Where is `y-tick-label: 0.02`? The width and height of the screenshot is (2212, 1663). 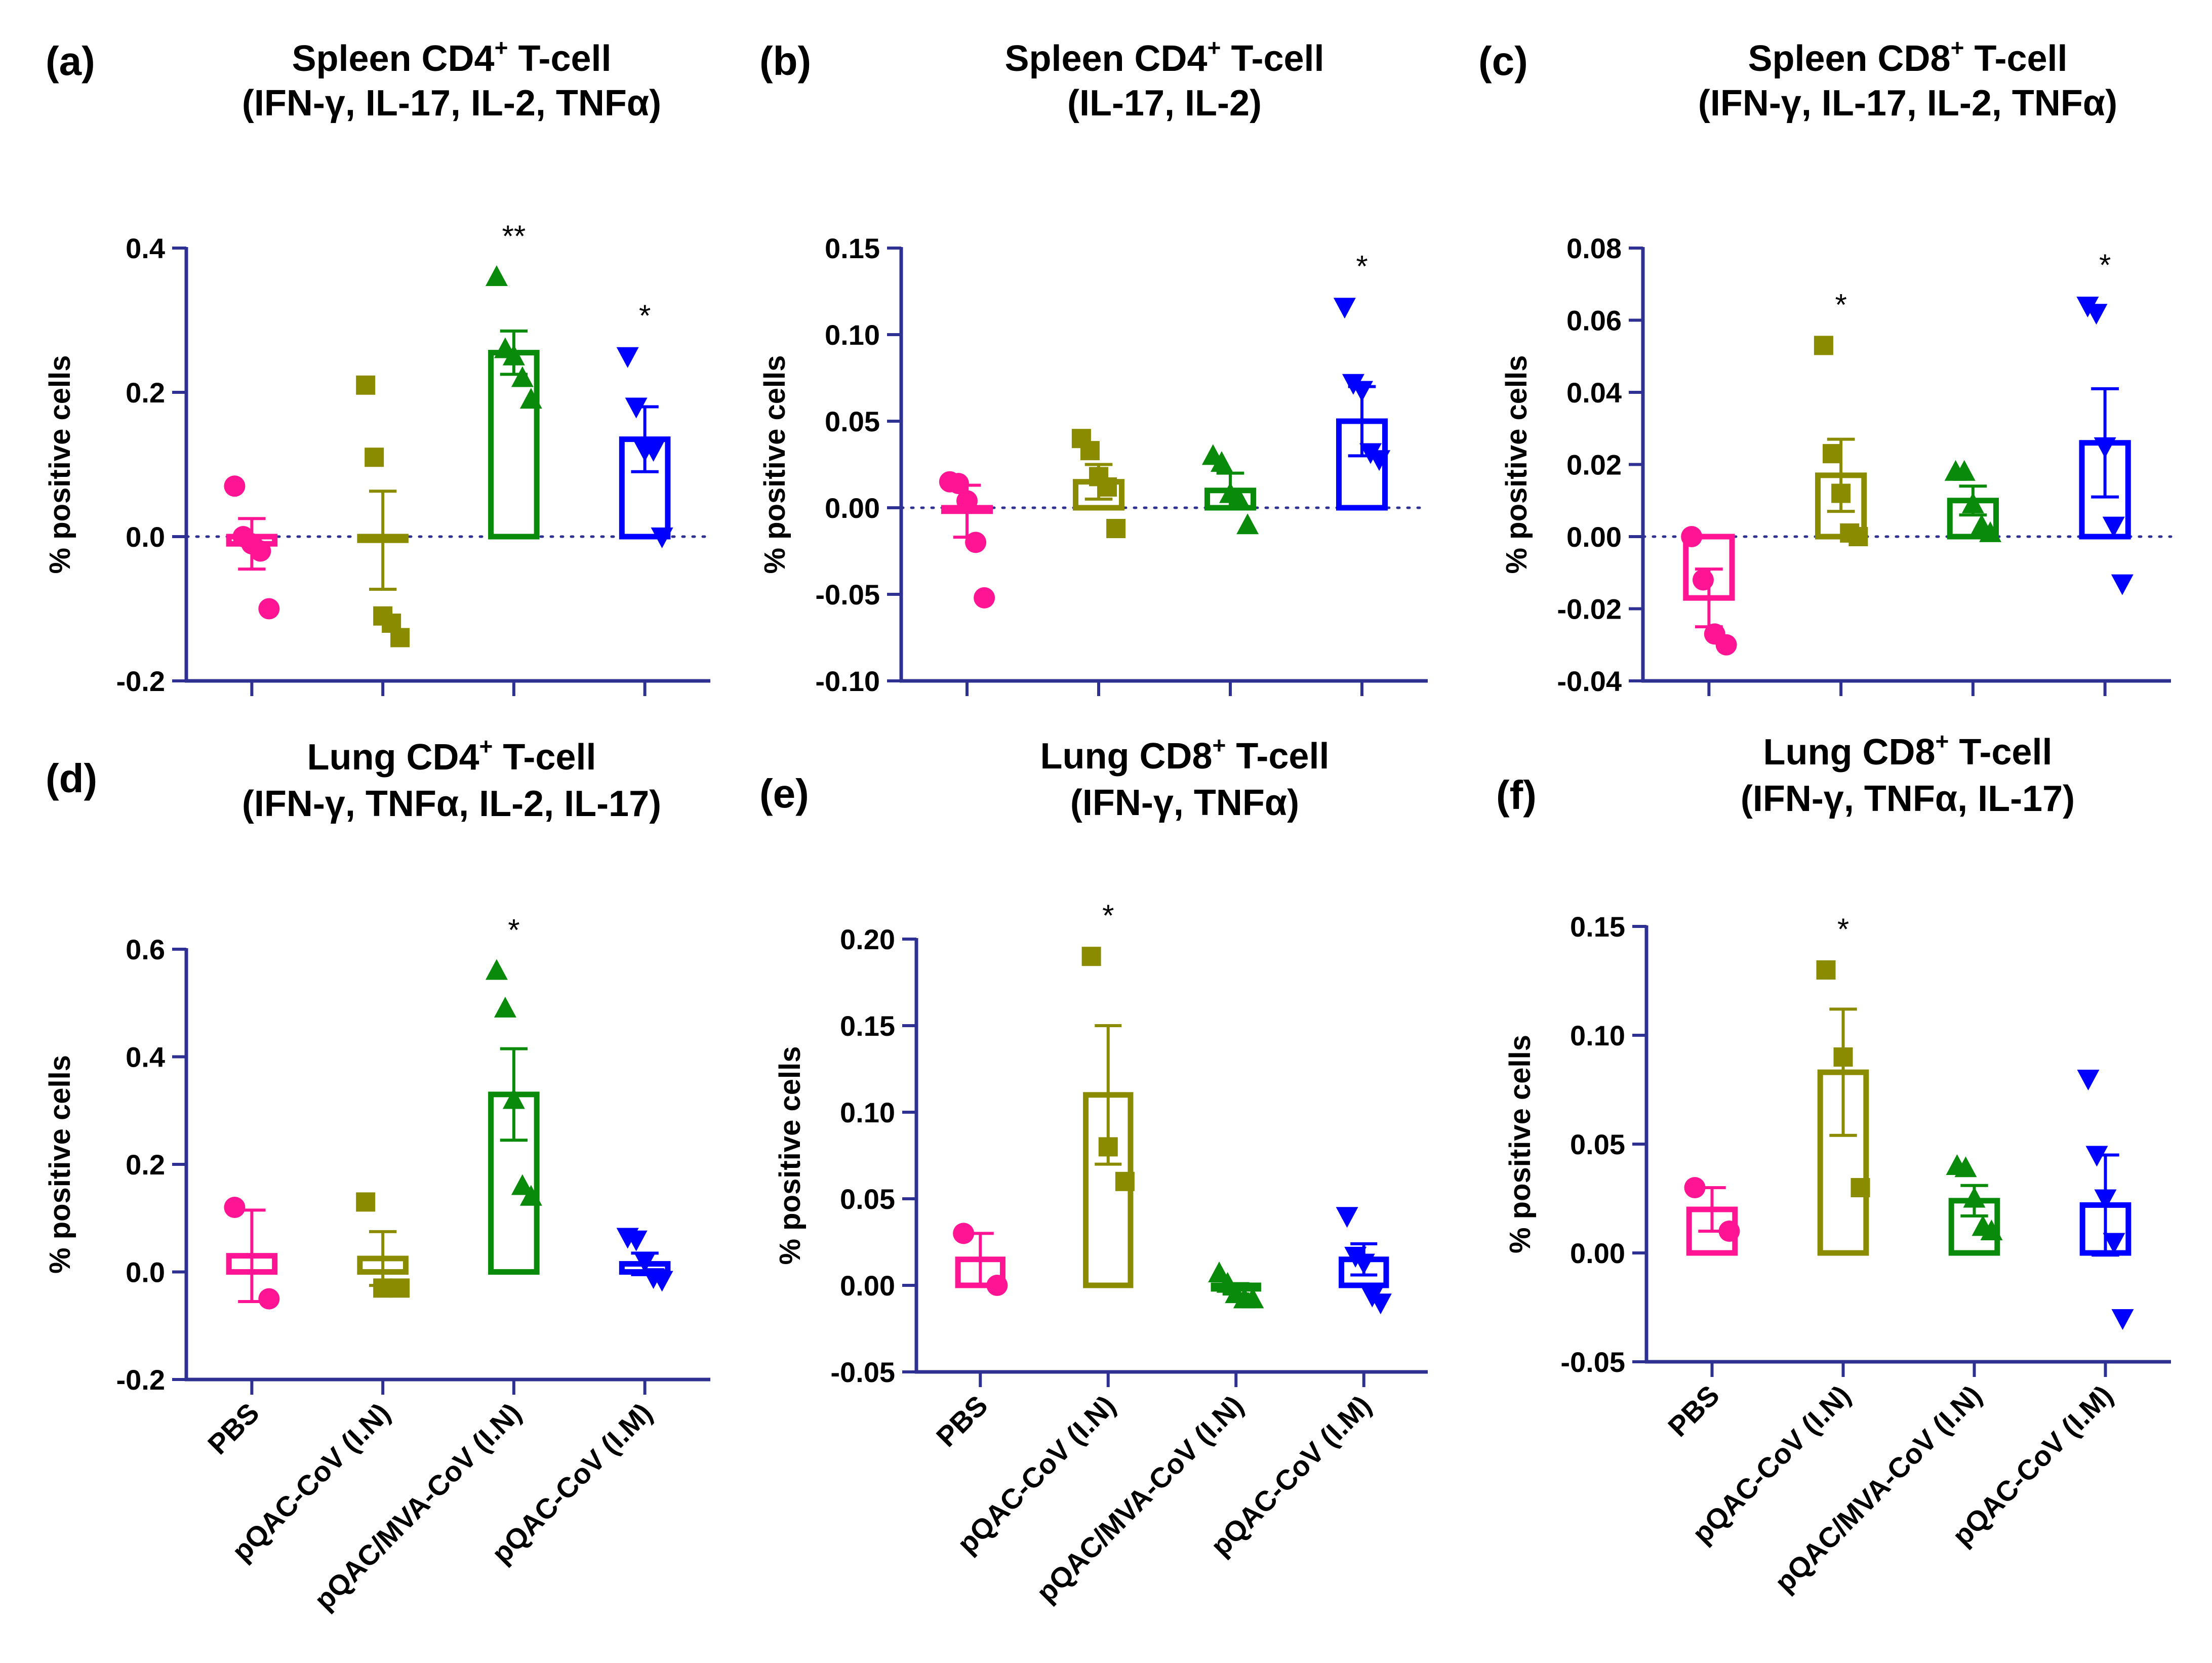 y-tick-label: 0.02 is located at coordinates (1594, 465).